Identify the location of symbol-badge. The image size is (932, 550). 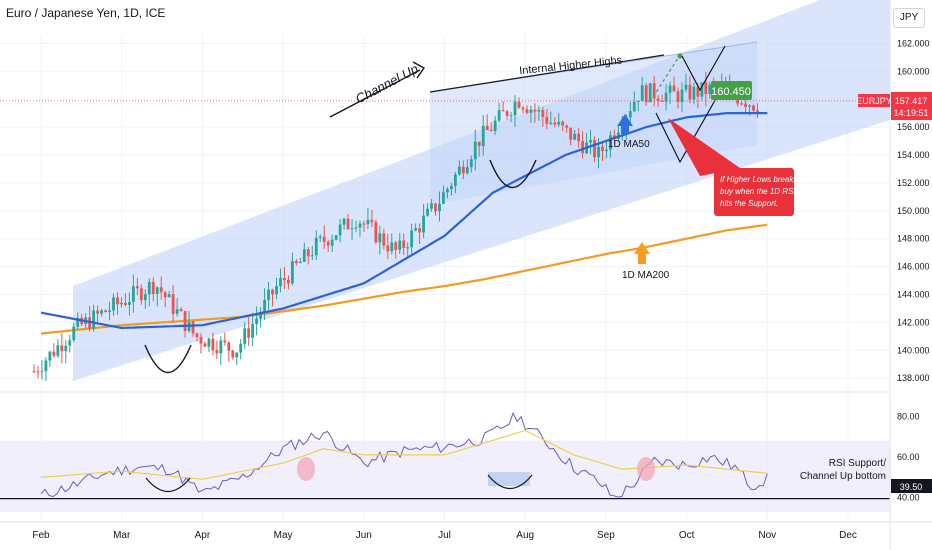
(874, 100).